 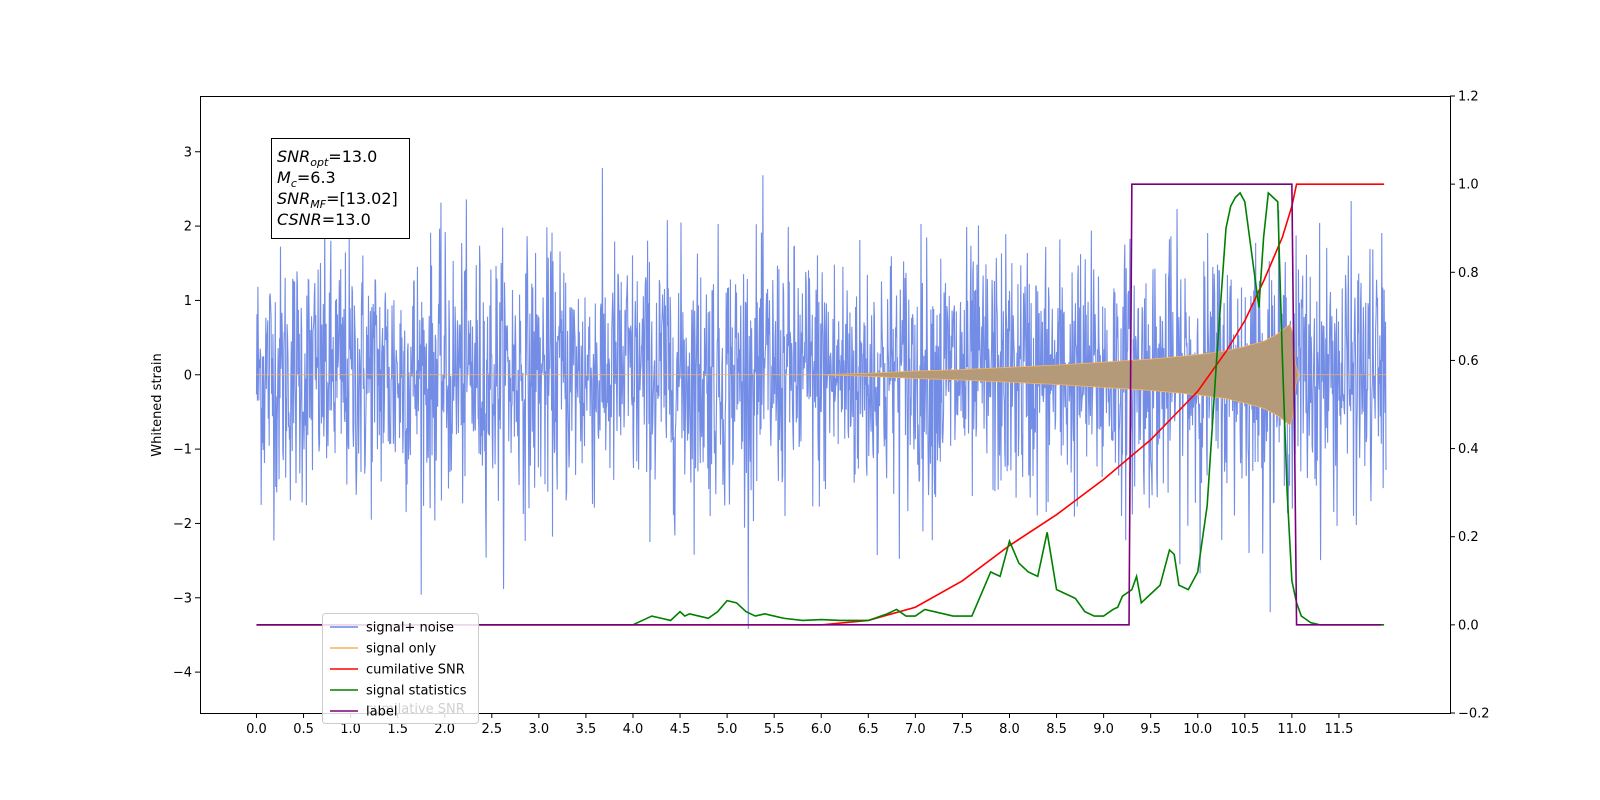 I want to click on y2-tick-label: −0.2, so click(x=1474, y=714).